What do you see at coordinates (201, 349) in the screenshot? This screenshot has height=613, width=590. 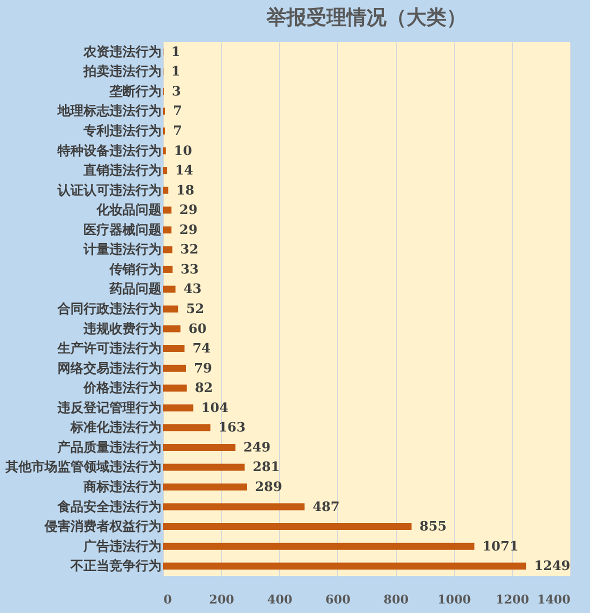 I see `data-label: 74` at bounding box center [201, 349].